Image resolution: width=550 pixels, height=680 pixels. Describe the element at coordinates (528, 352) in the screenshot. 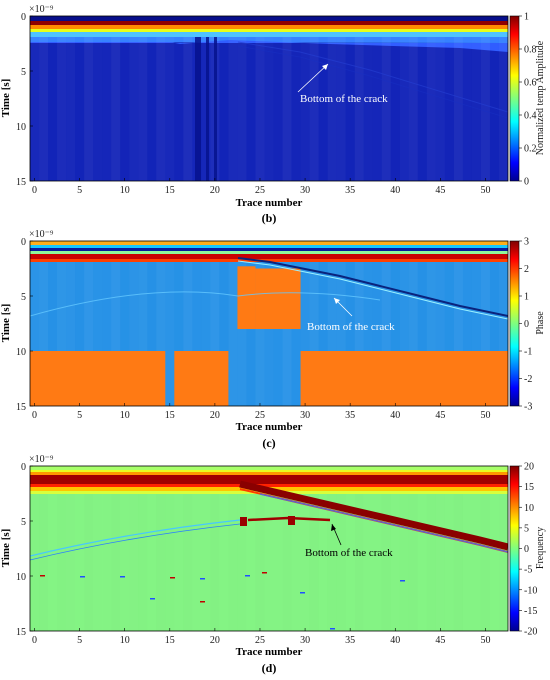

I see `colorbar-tick-label: -1` at that location.